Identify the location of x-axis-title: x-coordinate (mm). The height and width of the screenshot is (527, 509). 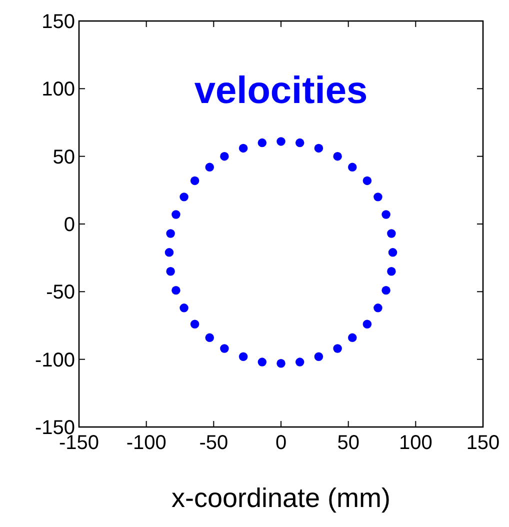
(281, 498).